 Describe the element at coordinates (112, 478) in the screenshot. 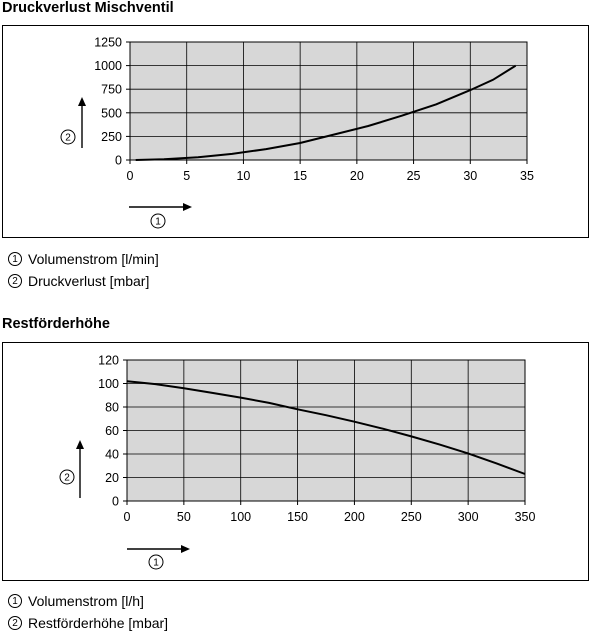

I see `y-tick-label: 20` at that location.